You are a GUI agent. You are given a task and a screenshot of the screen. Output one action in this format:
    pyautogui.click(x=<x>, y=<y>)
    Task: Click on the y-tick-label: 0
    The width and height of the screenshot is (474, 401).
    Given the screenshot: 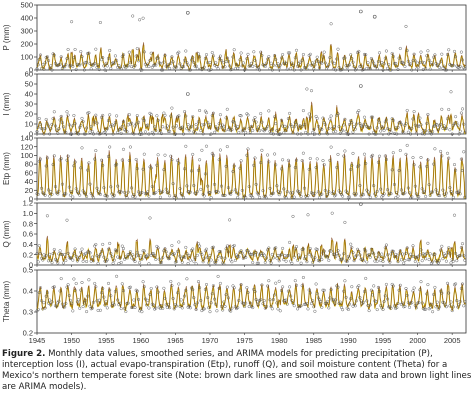 What is the action you would take?
    pyautogui.click(x=31, y=265)
    